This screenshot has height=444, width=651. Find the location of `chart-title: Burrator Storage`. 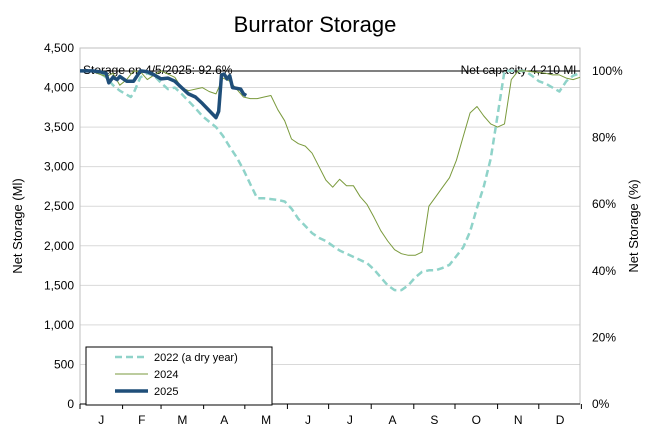

chart-title: Burrator Storage is located at coordinates (315, 24).